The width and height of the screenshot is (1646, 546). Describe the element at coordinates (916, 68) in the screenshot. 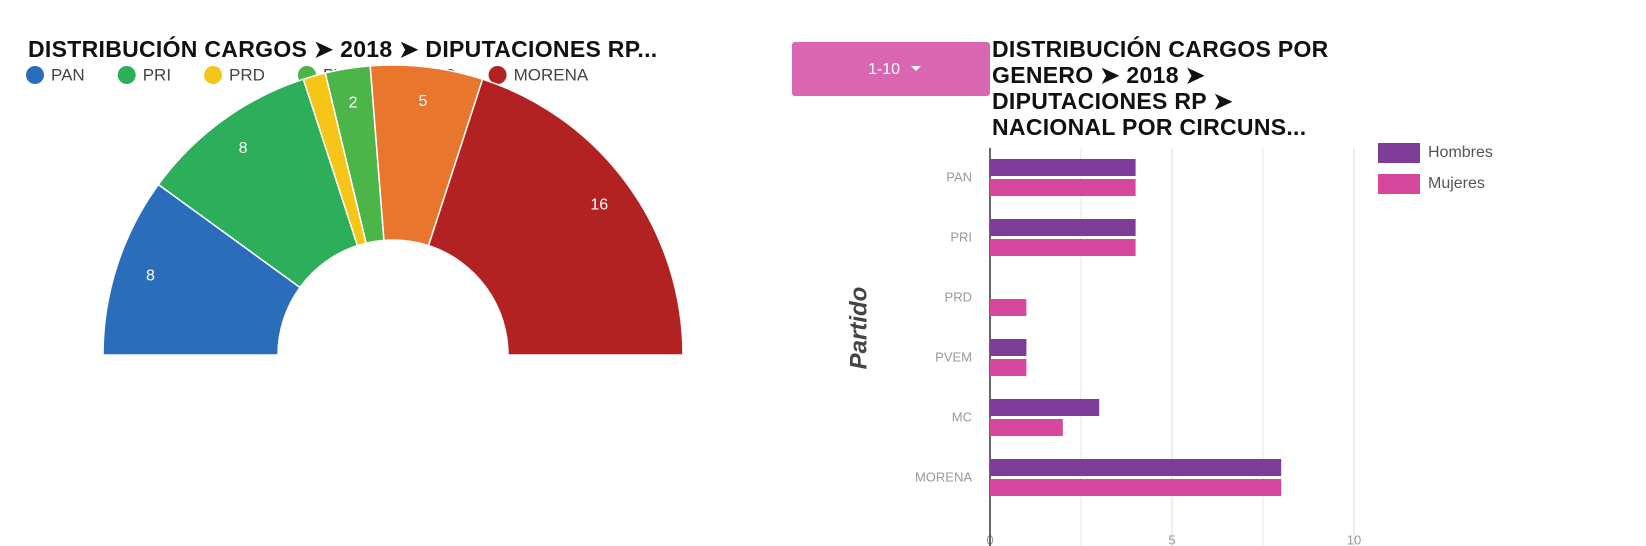

I see `caret-icon` at that location.